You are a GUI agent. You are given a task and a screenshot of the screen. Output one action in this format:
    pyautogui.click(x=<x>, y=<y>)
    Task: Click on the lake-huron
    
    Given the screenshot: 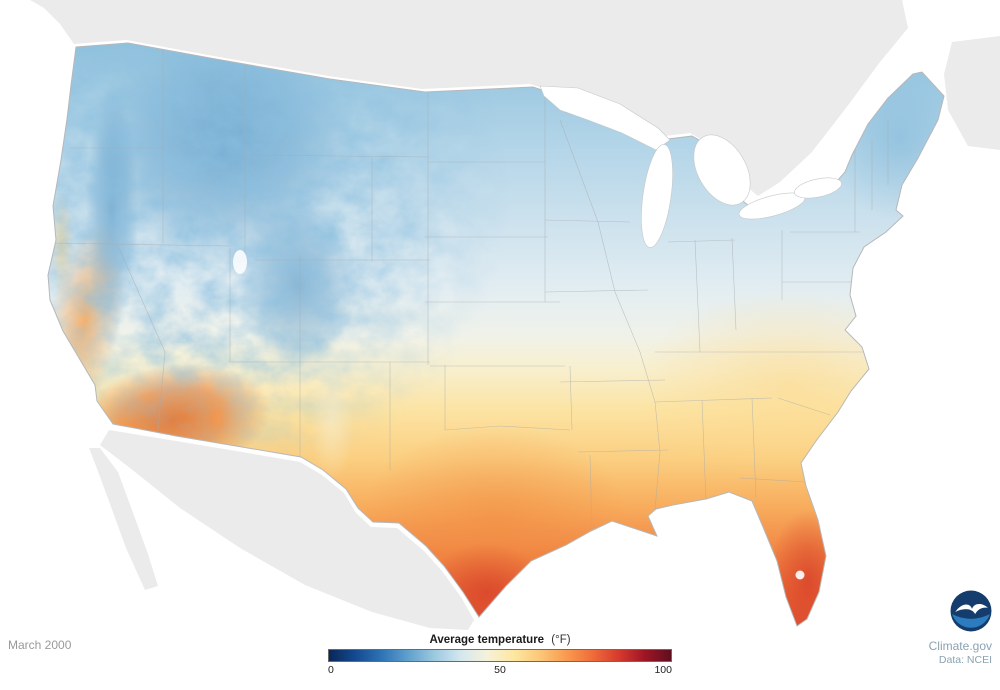 What is the action you would take?
    pyautogui.click(x=722, y=170)
    